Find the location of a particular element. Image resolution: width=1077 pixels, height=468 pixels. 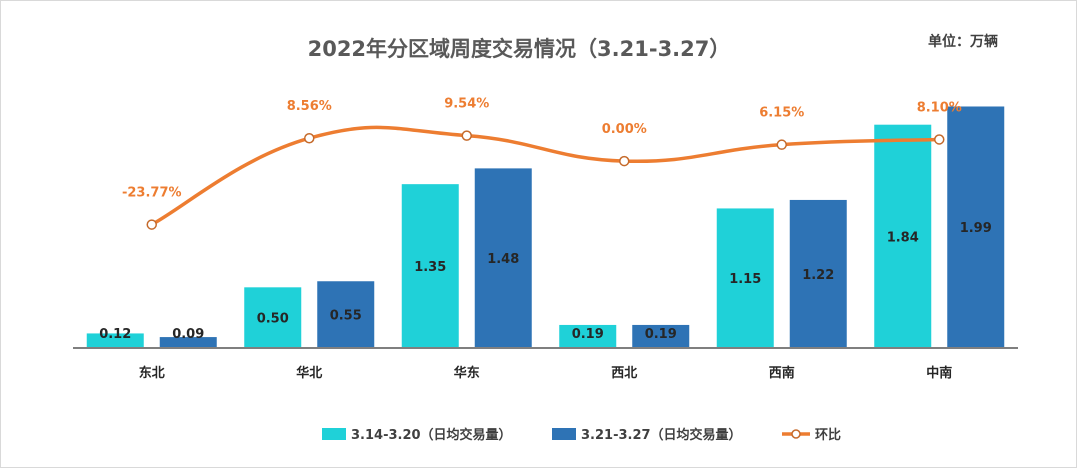

mom-value-label: 9.54% is located at coordinates (466, 104).